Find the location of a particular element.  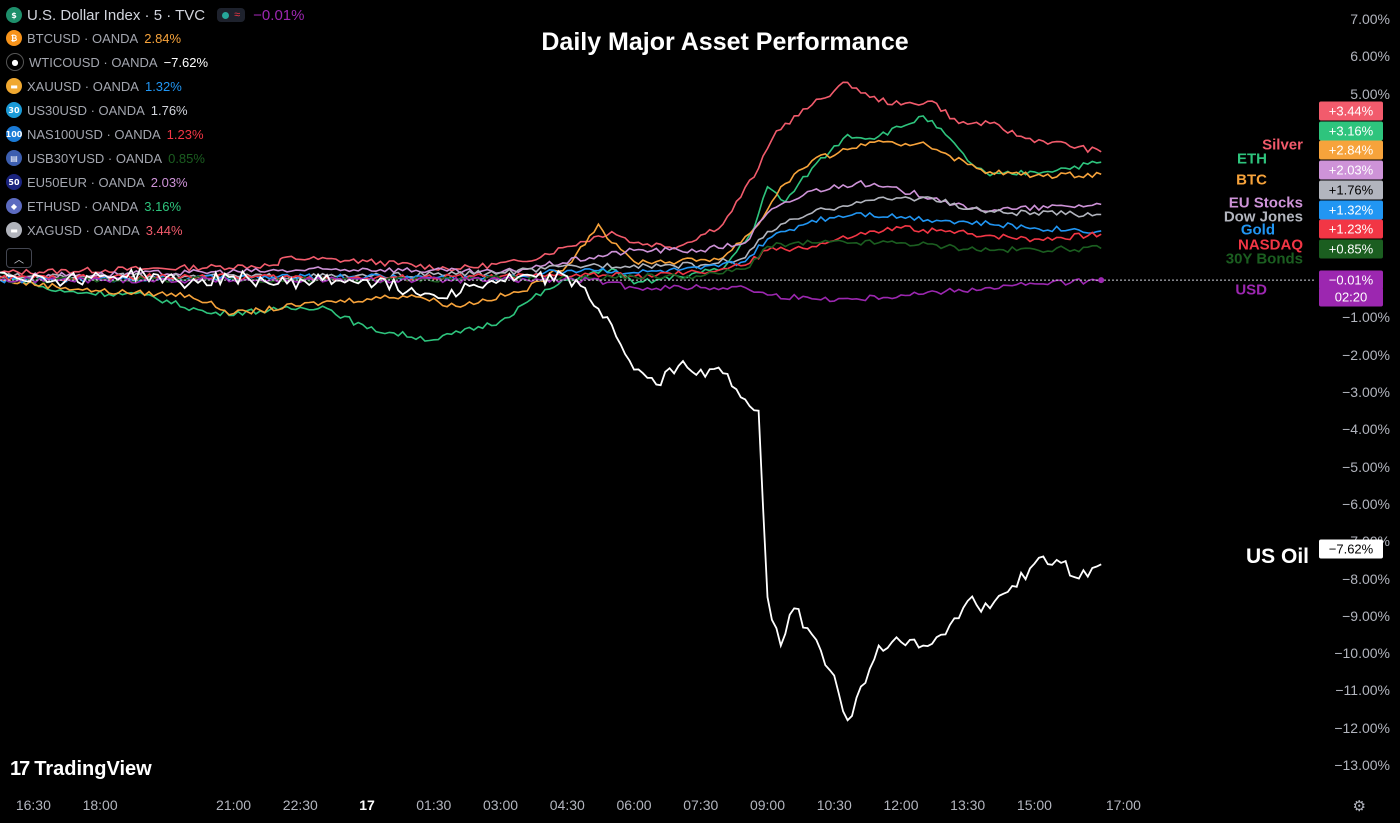

legend-symbol-name: NAS100USD · OANDA is located at coordinates (94, 134).